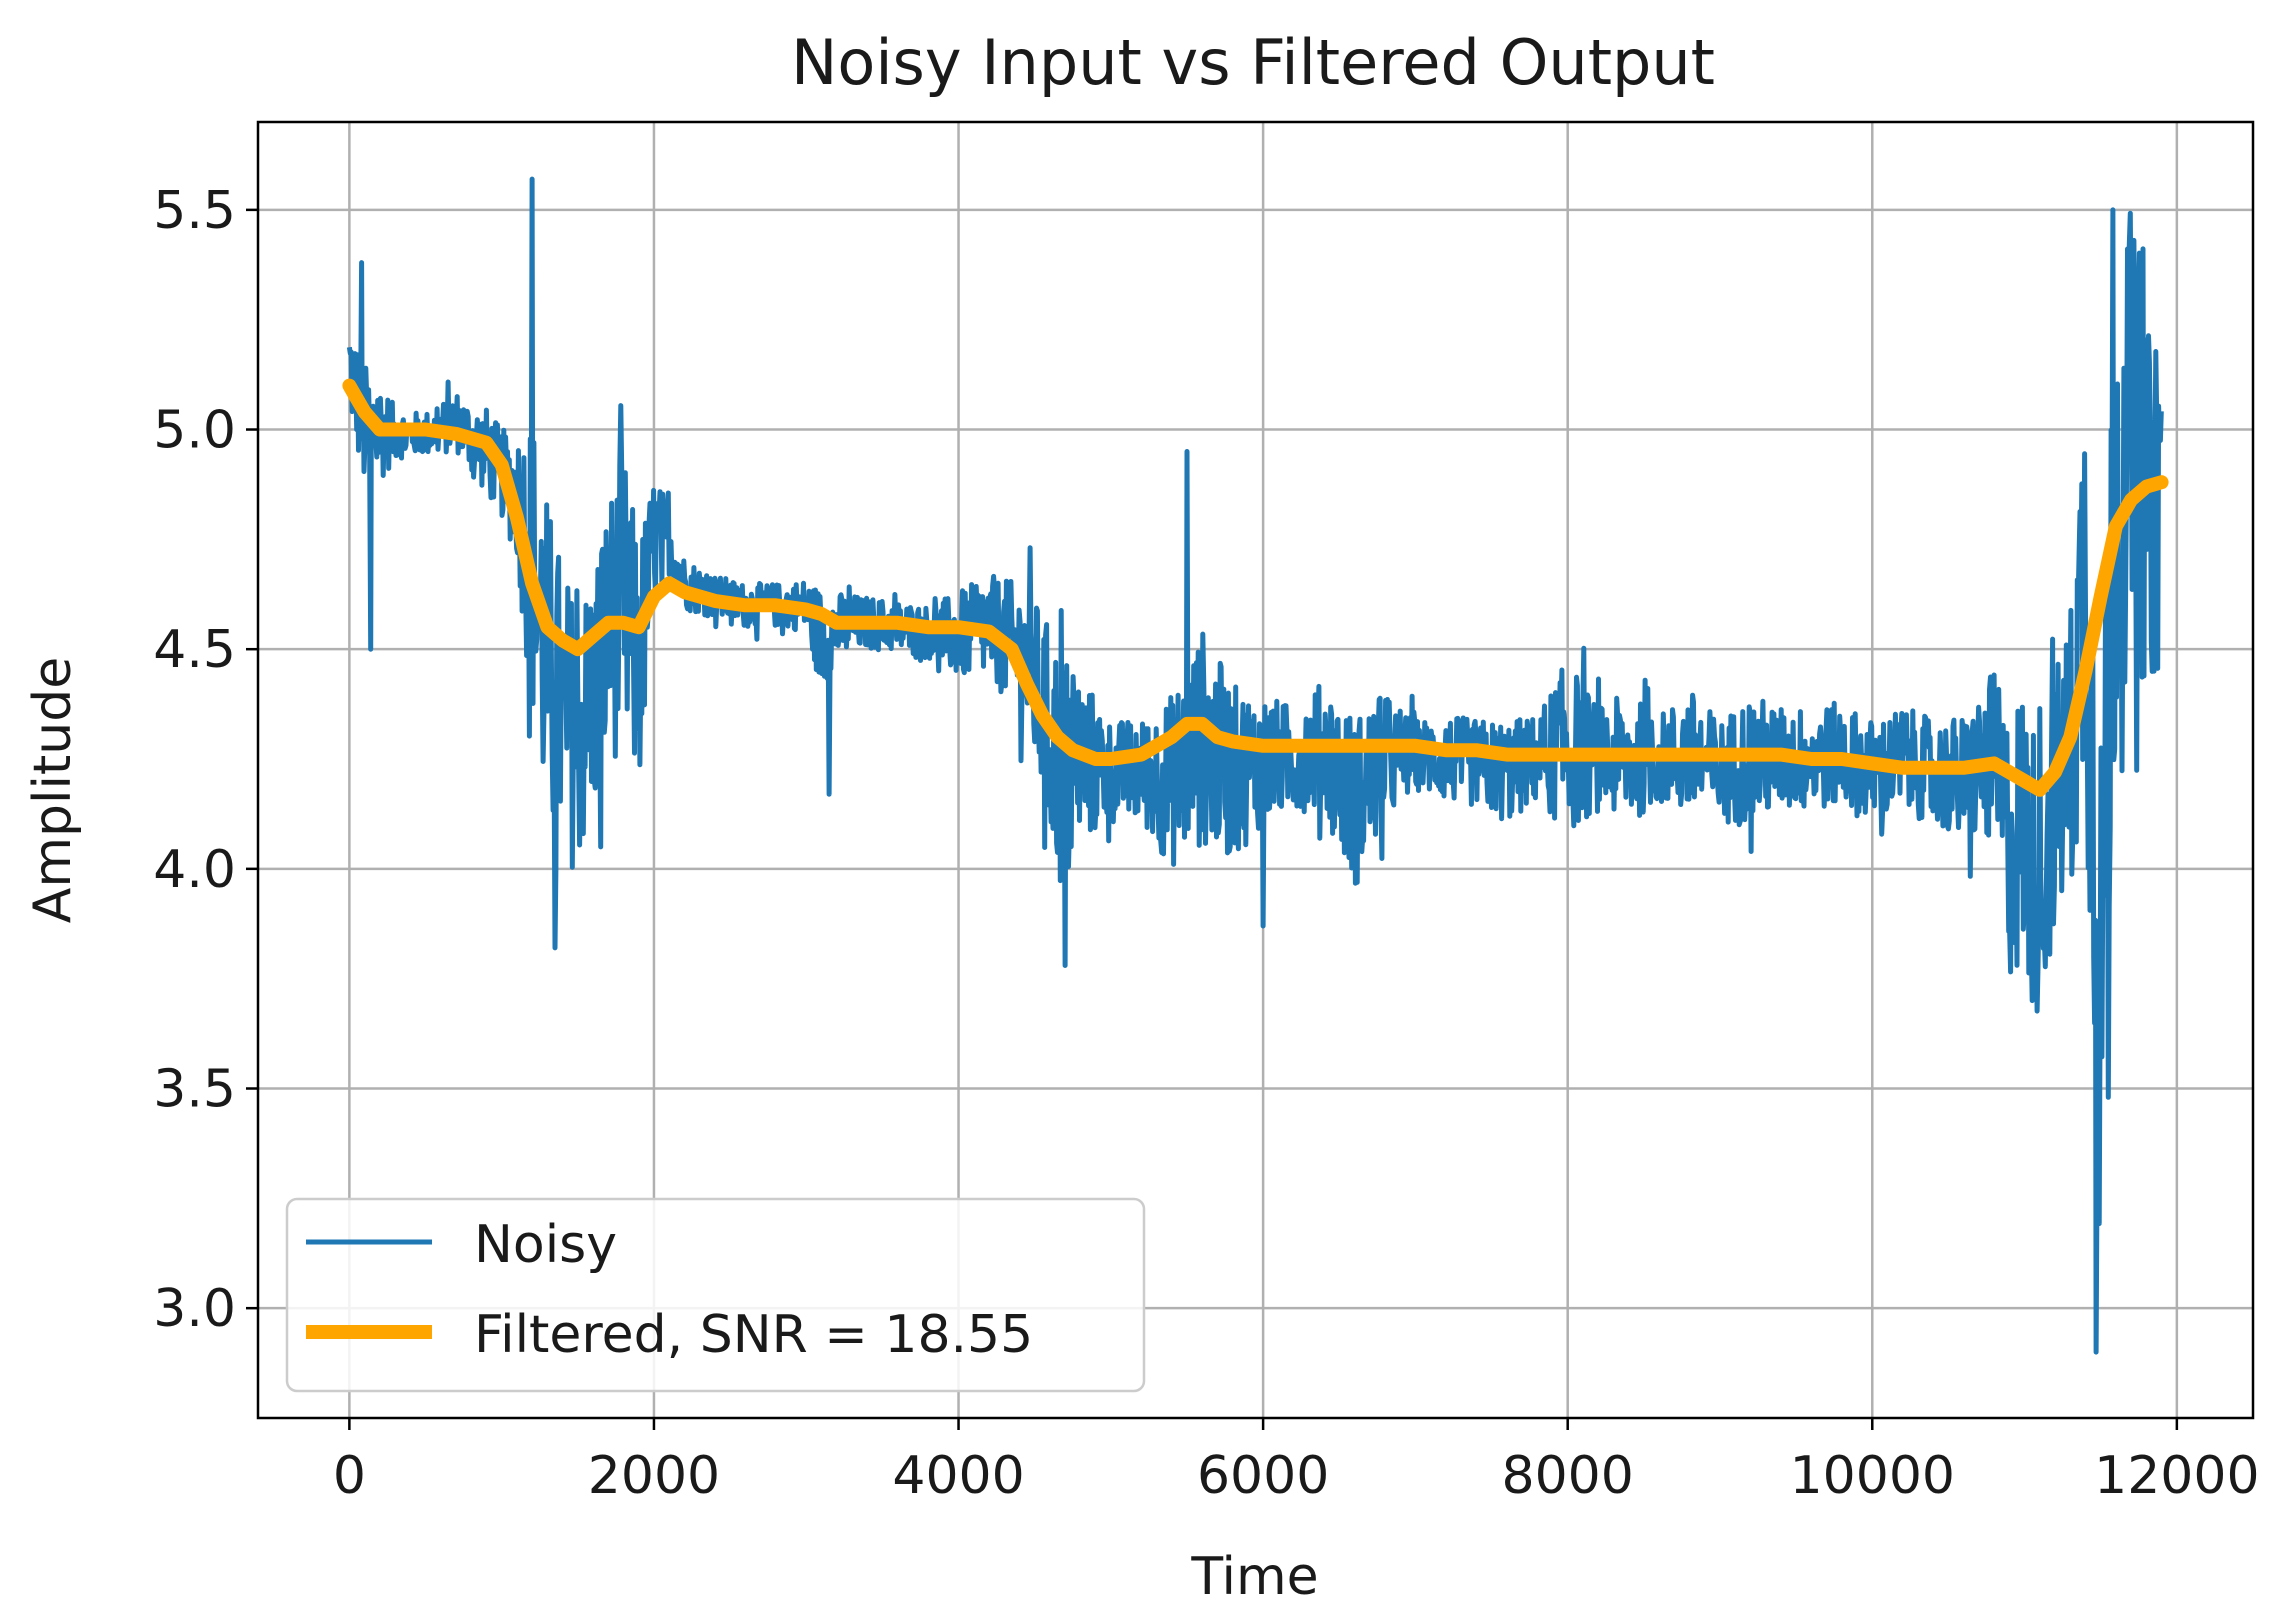 The image size is (2284, 1612). What do you see at coordinates (545, 1245) in the screenshot?
I see `legend-label-noisy: Noisy` at bounding box center [545, 1245].